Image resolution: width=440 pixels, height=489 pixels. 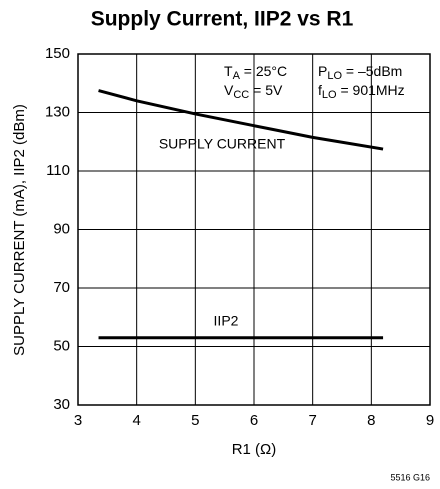 I want to click on series-label: SUPPLY CURRENT, so click(x=222, y=144).